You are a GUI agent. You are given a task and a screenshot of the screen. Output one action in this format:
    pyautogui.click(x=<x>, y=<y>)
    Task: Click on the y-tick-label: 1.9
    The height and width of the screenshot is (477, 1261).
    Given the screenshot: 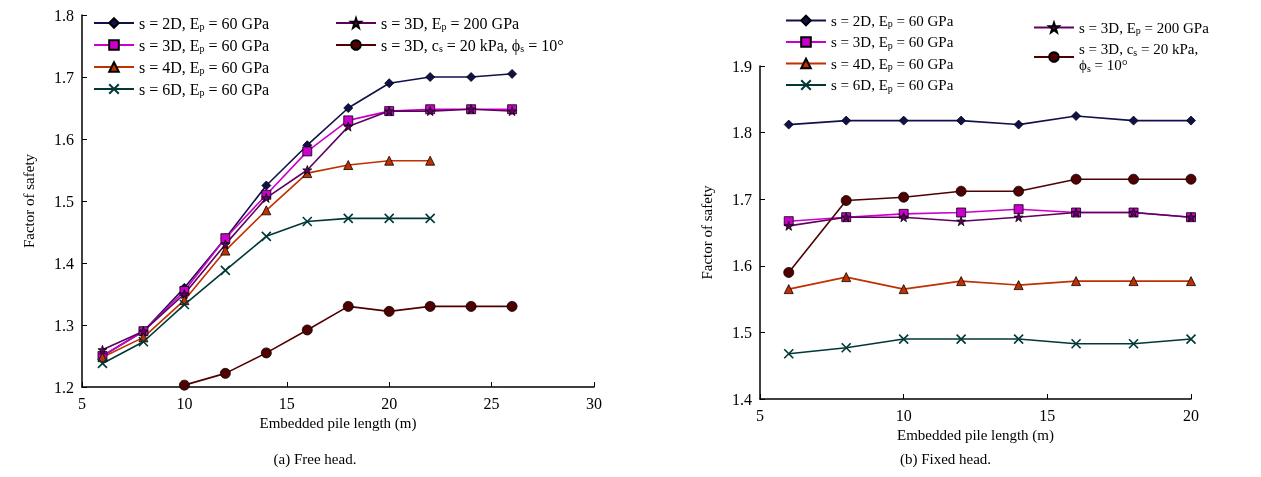 What is the action you would take?
    pyautogui.click(x=742, y=66)
    